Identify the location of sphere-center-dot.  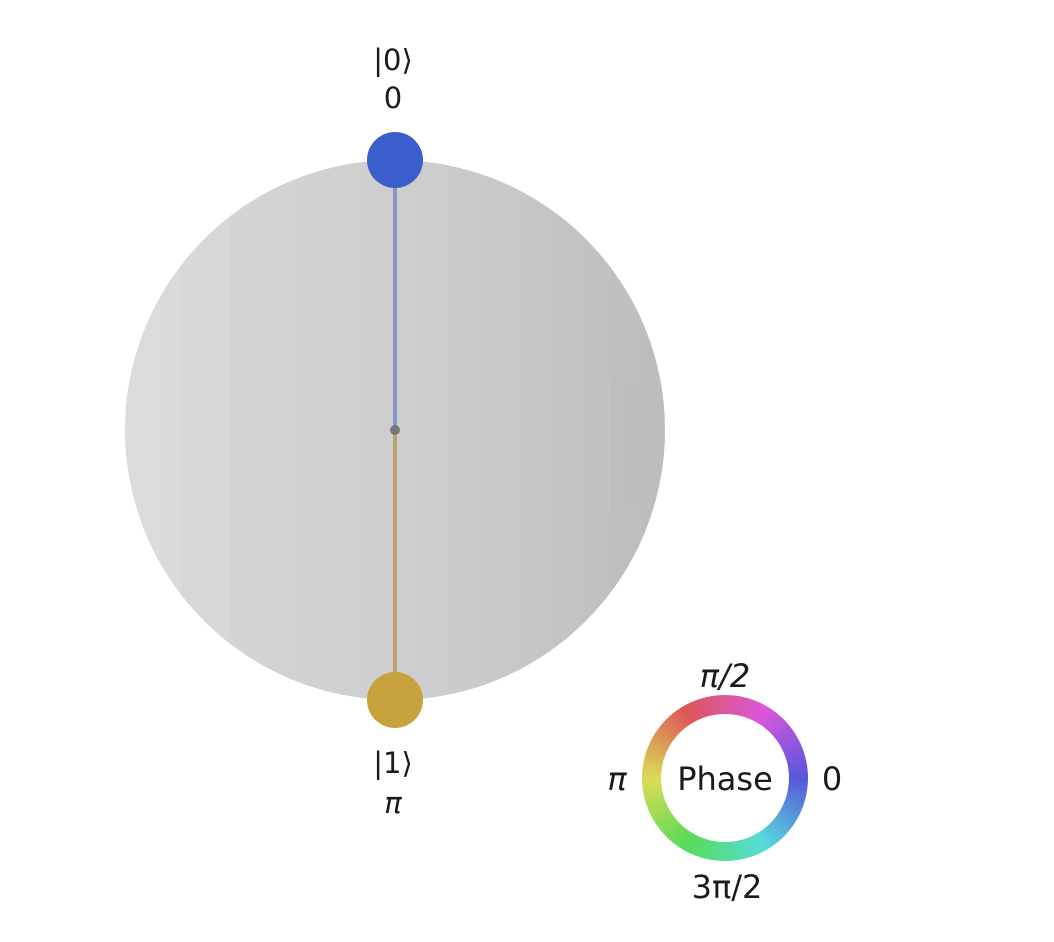
(395, 430).